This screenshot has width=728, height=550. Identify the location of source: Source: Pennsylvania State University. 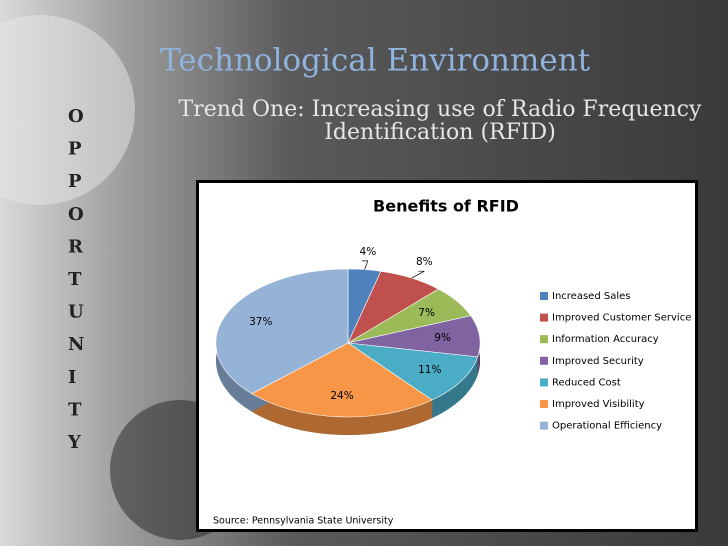
(303, 521).